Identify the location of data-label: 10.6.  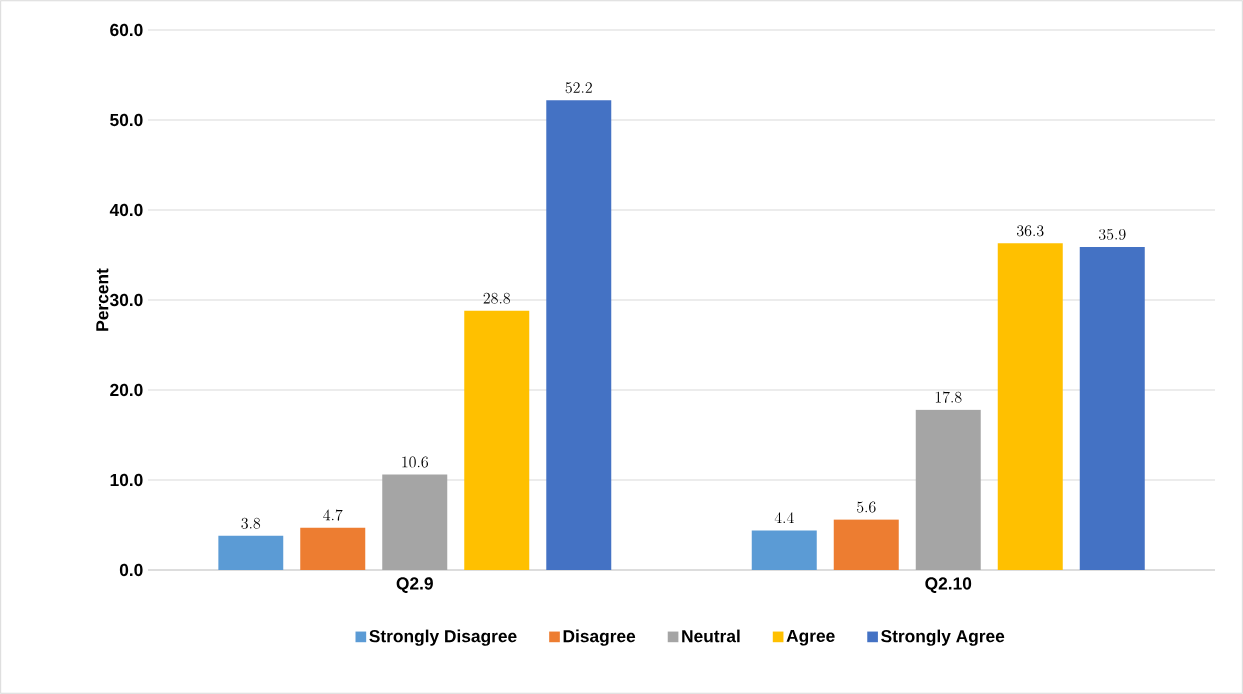
(415, 462).